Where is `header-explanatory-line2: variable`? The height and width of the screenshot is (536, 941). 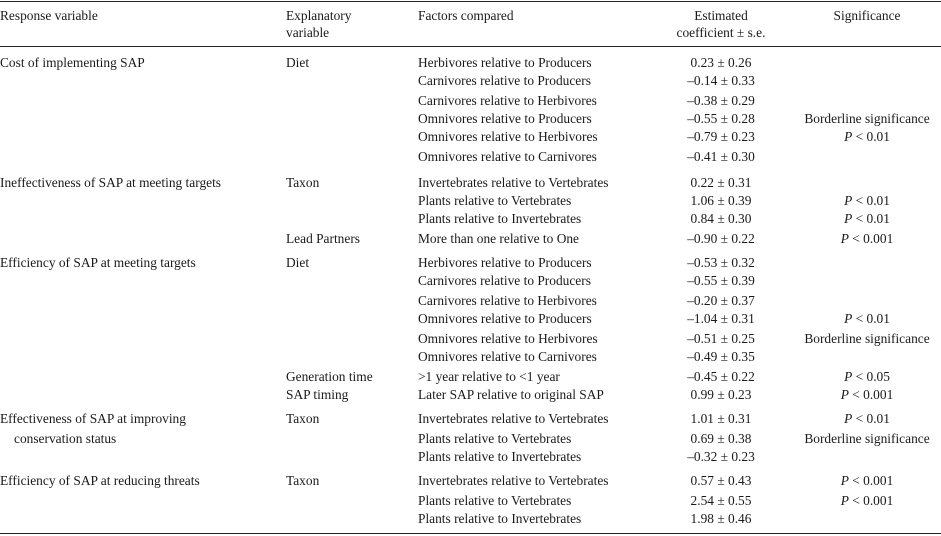
header-explanatory-line2: variable is located at coordinates (308, 32).